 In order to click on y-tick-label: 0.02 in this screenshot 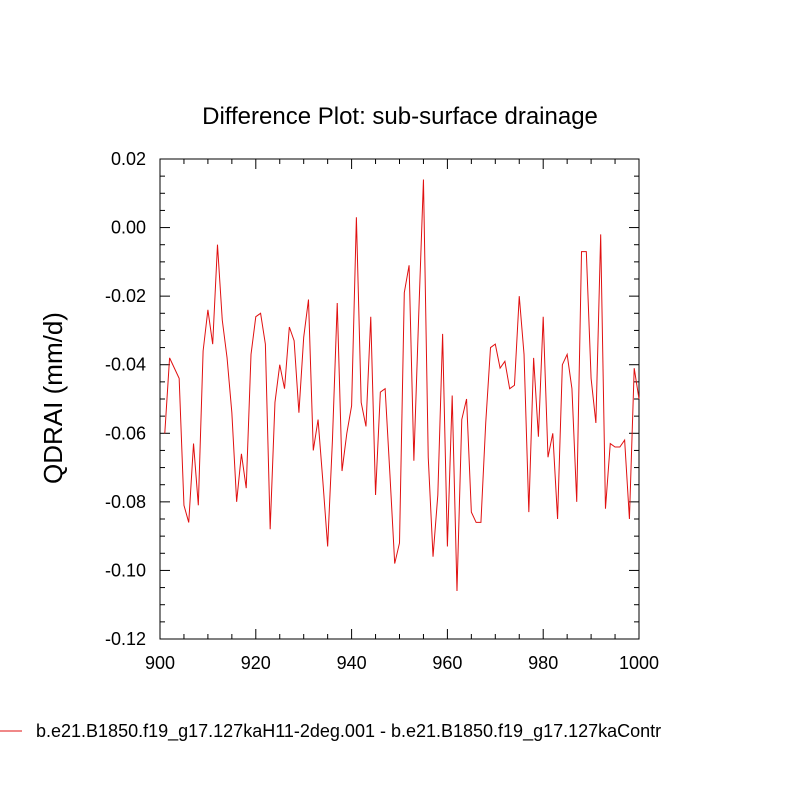, I will do `click(128, 159)`.